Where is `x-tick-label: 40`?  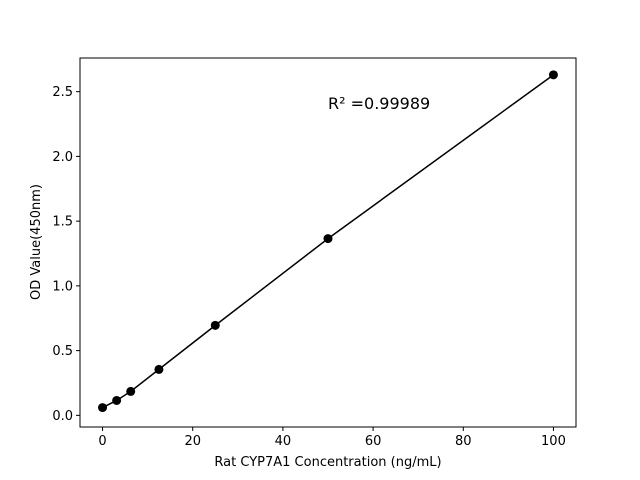
x-tick-label: 40 is located at coordinates (283, 441).